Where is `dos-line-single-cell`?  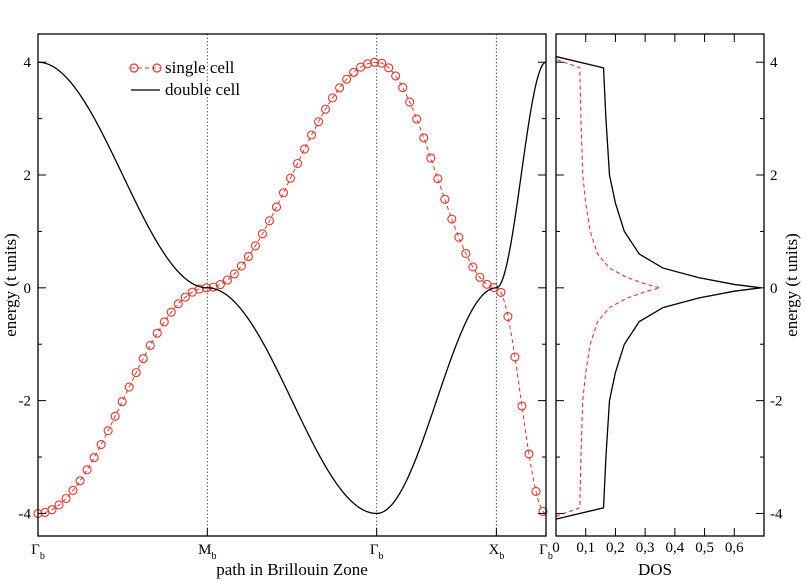
dos-line-single-cell is located at coordinates (609, 287).